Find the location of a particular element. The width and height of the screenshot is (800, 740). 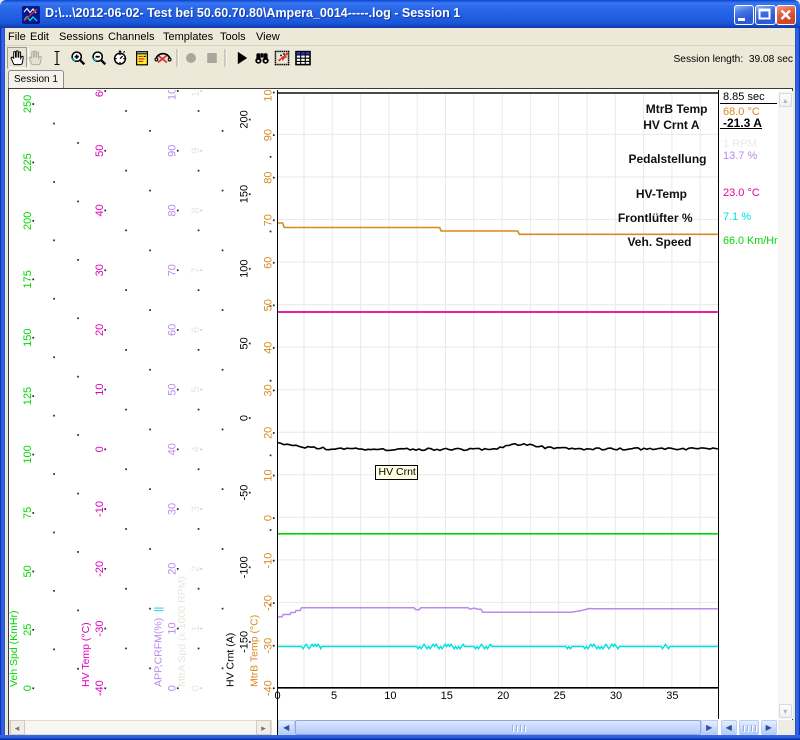

svg-text: 225 is located at coordinates (28, 162).